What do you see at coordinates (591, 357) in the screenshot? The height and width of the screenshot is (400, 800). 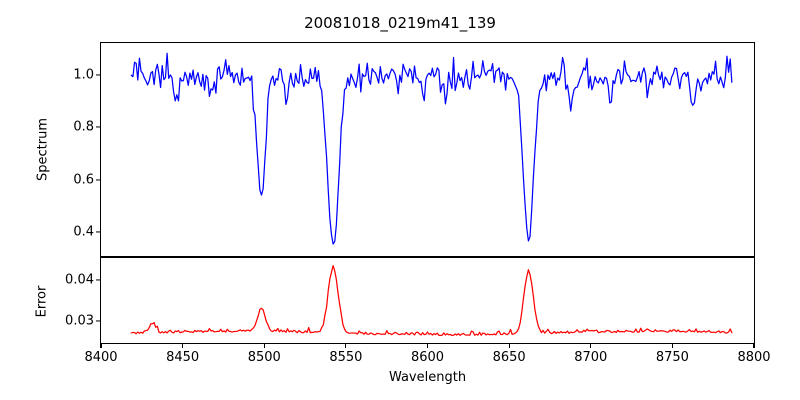 I see `x-tick-label: 8700` at bounding box center [591, 357].